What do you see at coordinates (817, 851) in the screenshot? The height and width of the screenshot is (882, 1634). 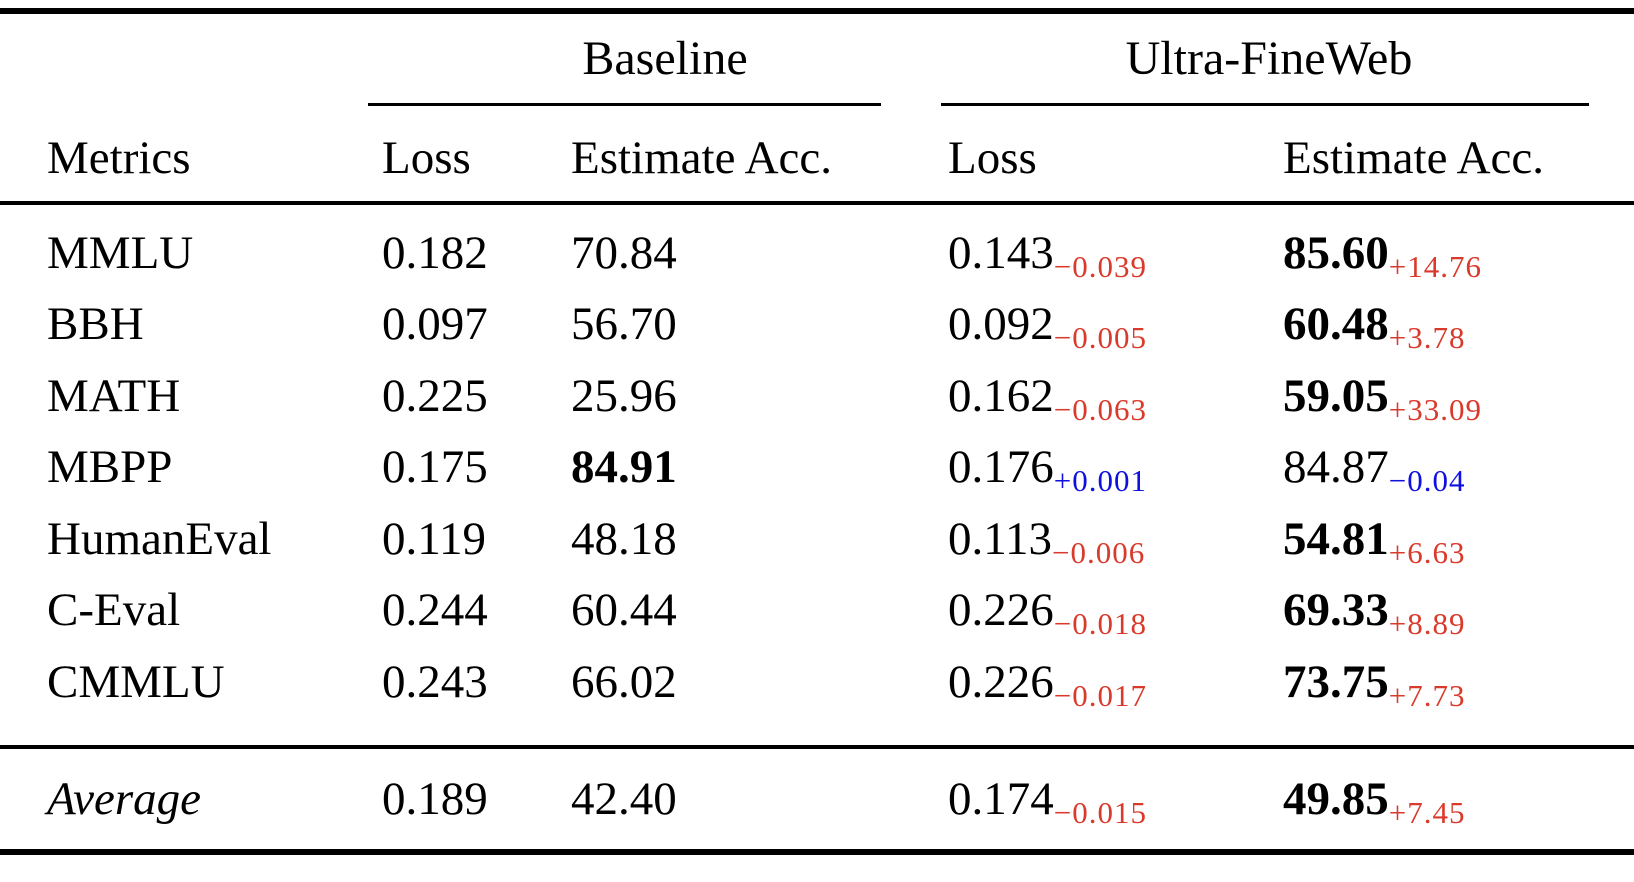 I see `bottom-rule` at bounding box center [817, 851].